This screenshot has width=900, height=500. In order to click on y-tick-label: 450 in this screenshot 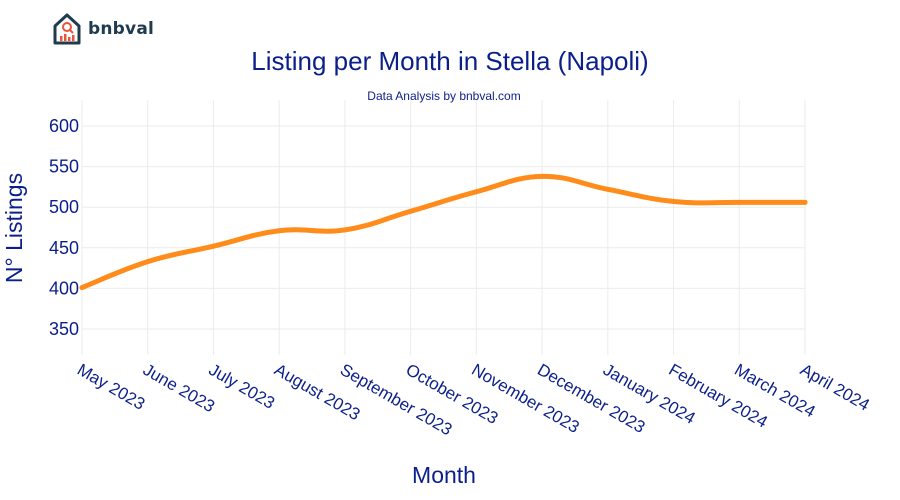, I will do `click(64, 248)`.